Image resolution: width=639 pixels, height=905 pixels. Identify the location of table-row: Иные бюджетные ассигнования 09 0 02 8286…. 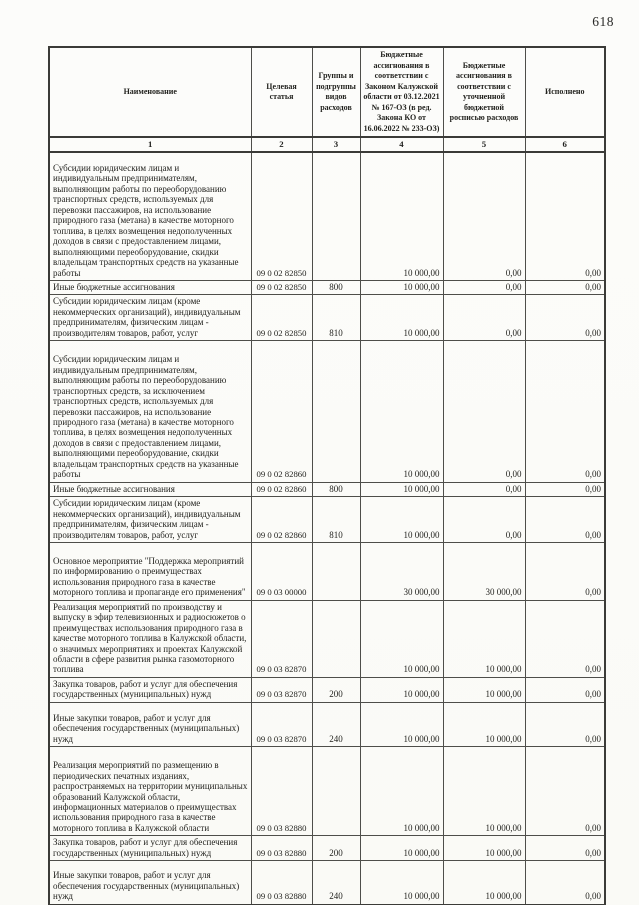
(327, 489).